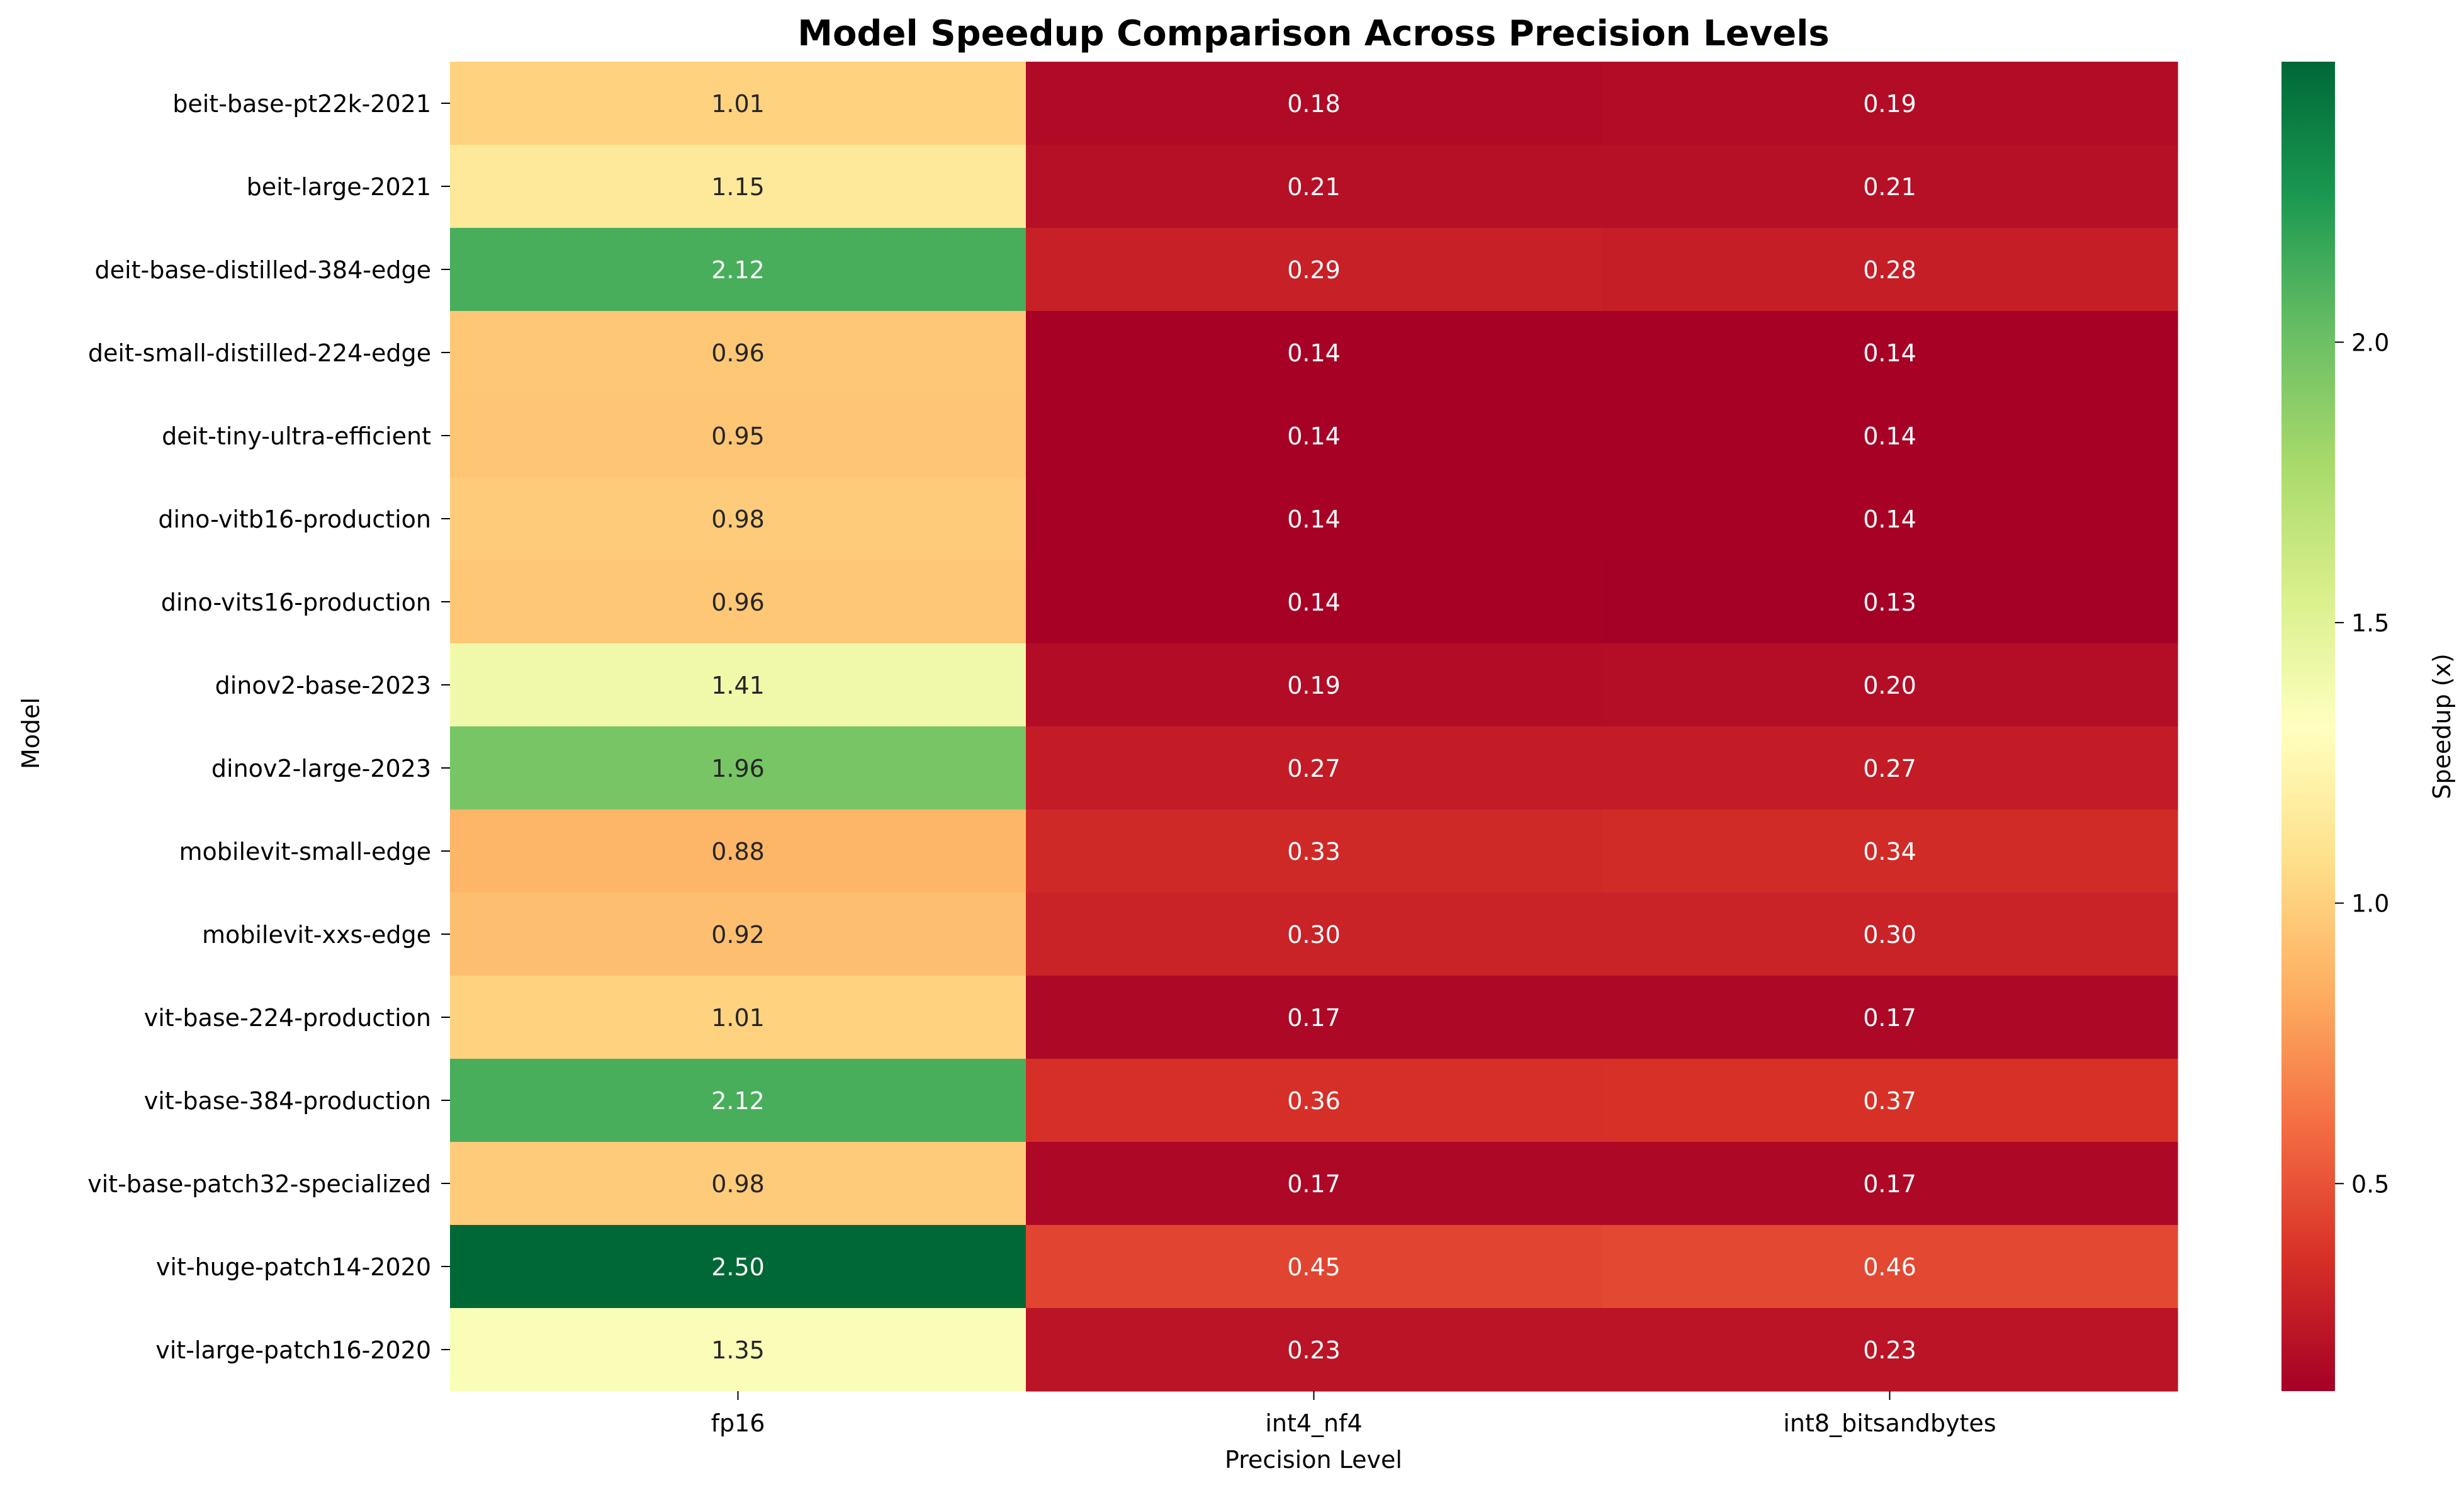  What do you see at coordinates (1313, 1423) in the screenshot?
I see `x-tick-label: int4_nf4` at bounding box center [1313, 1423].